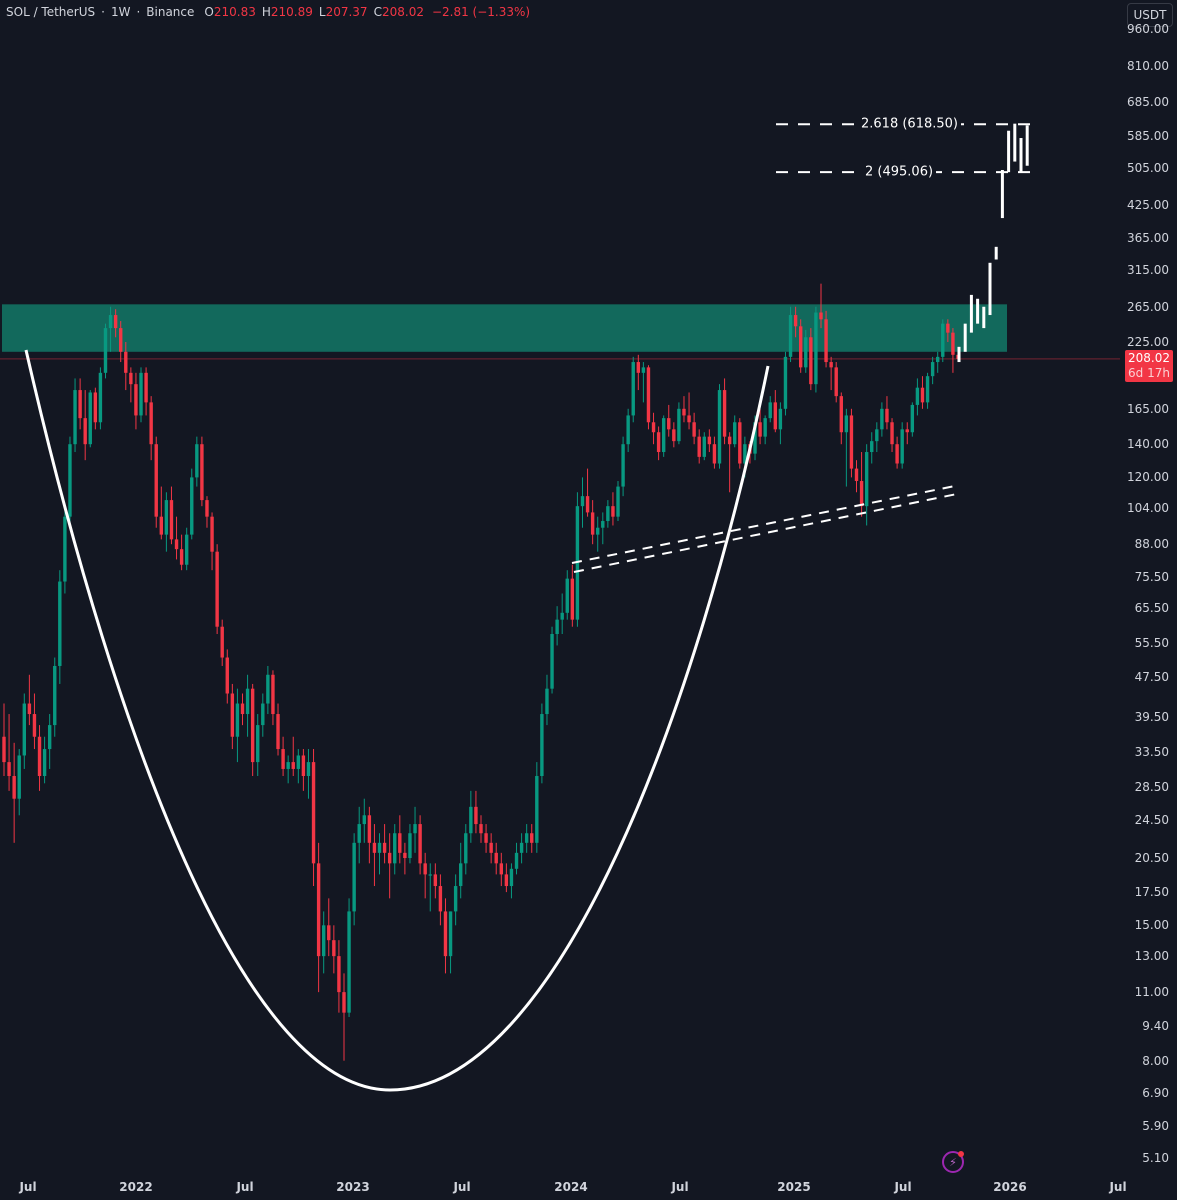 The image size is (1177, 1200). What do you see at coordinates (1148, 205) in the screenshot?
I see `price-tick: 425.00` at bounding box center [1148, 205].